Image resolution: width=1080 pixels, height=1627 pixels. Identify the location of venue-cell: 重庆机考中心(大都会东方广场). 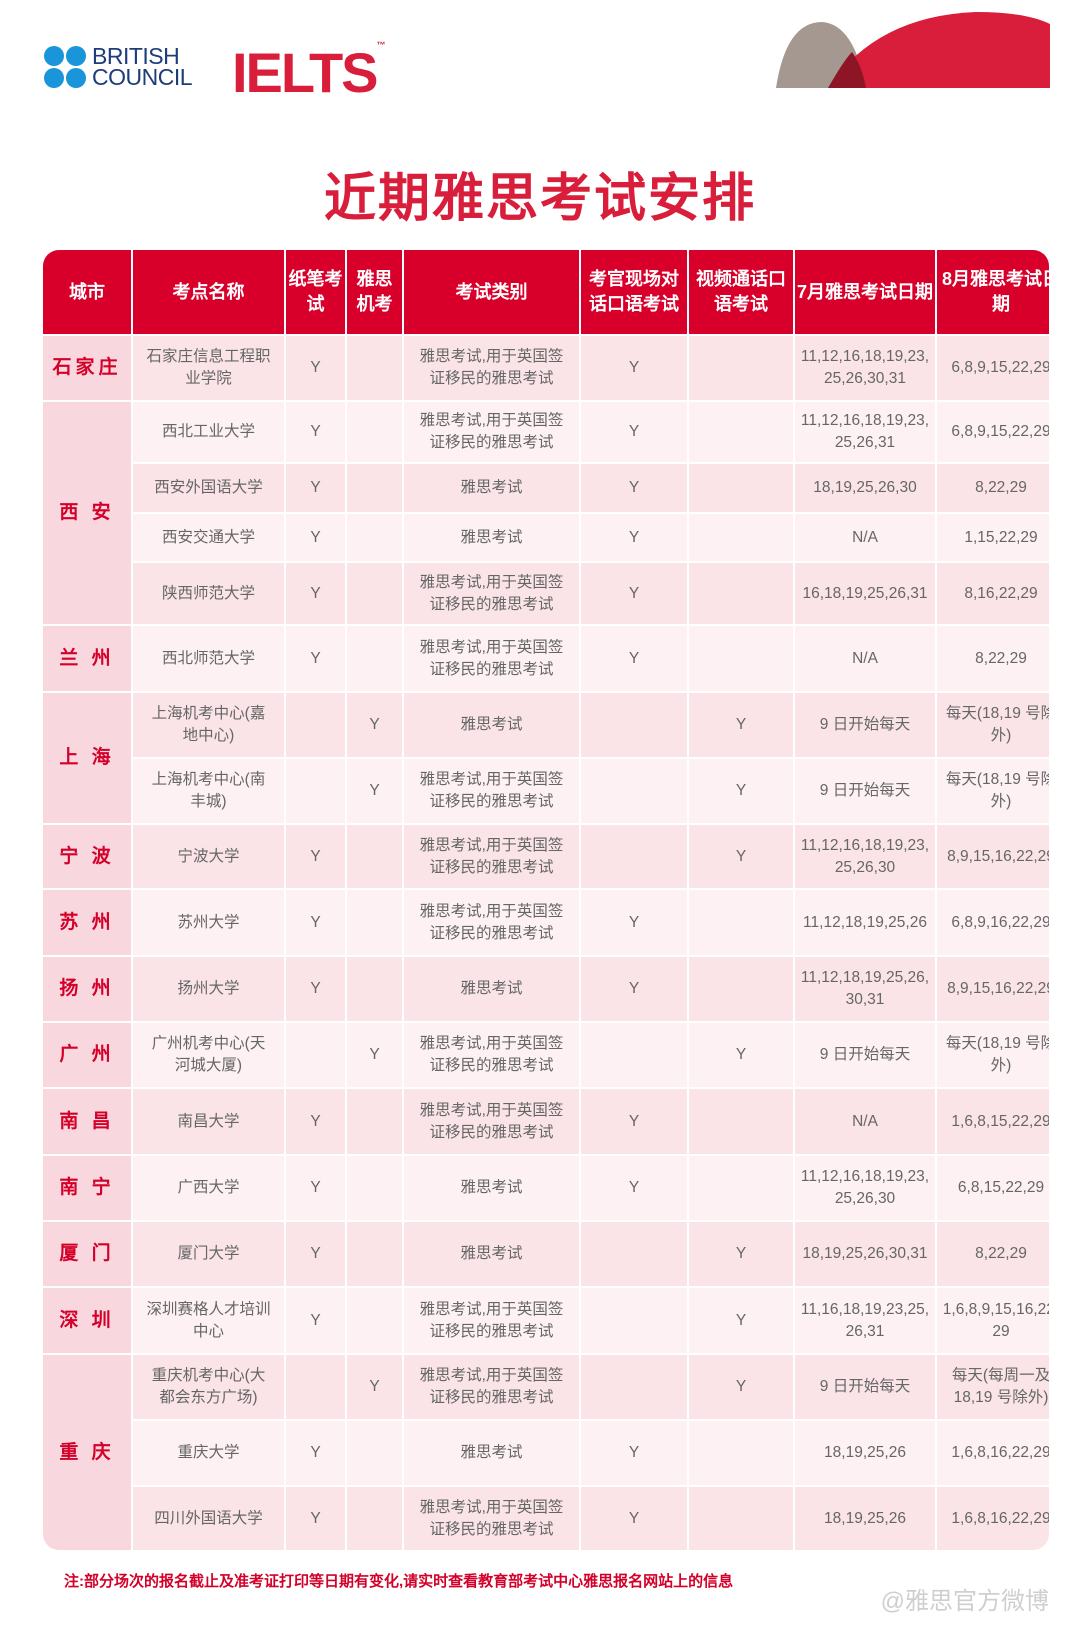
(208, 1387).